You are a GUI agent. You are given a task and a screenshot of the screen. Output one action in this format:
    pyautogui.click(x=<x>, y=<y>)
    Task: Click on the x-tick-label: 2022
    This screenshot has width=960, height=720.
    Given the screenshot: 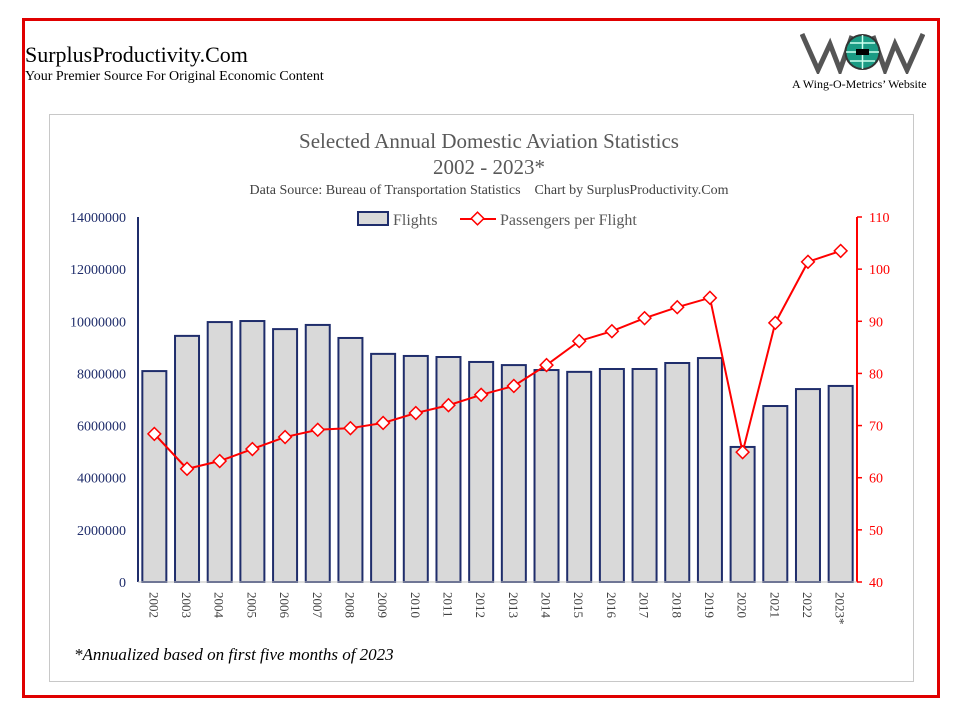 What is the action you would take?
    pyautogui.click(x=807, y=605)
    